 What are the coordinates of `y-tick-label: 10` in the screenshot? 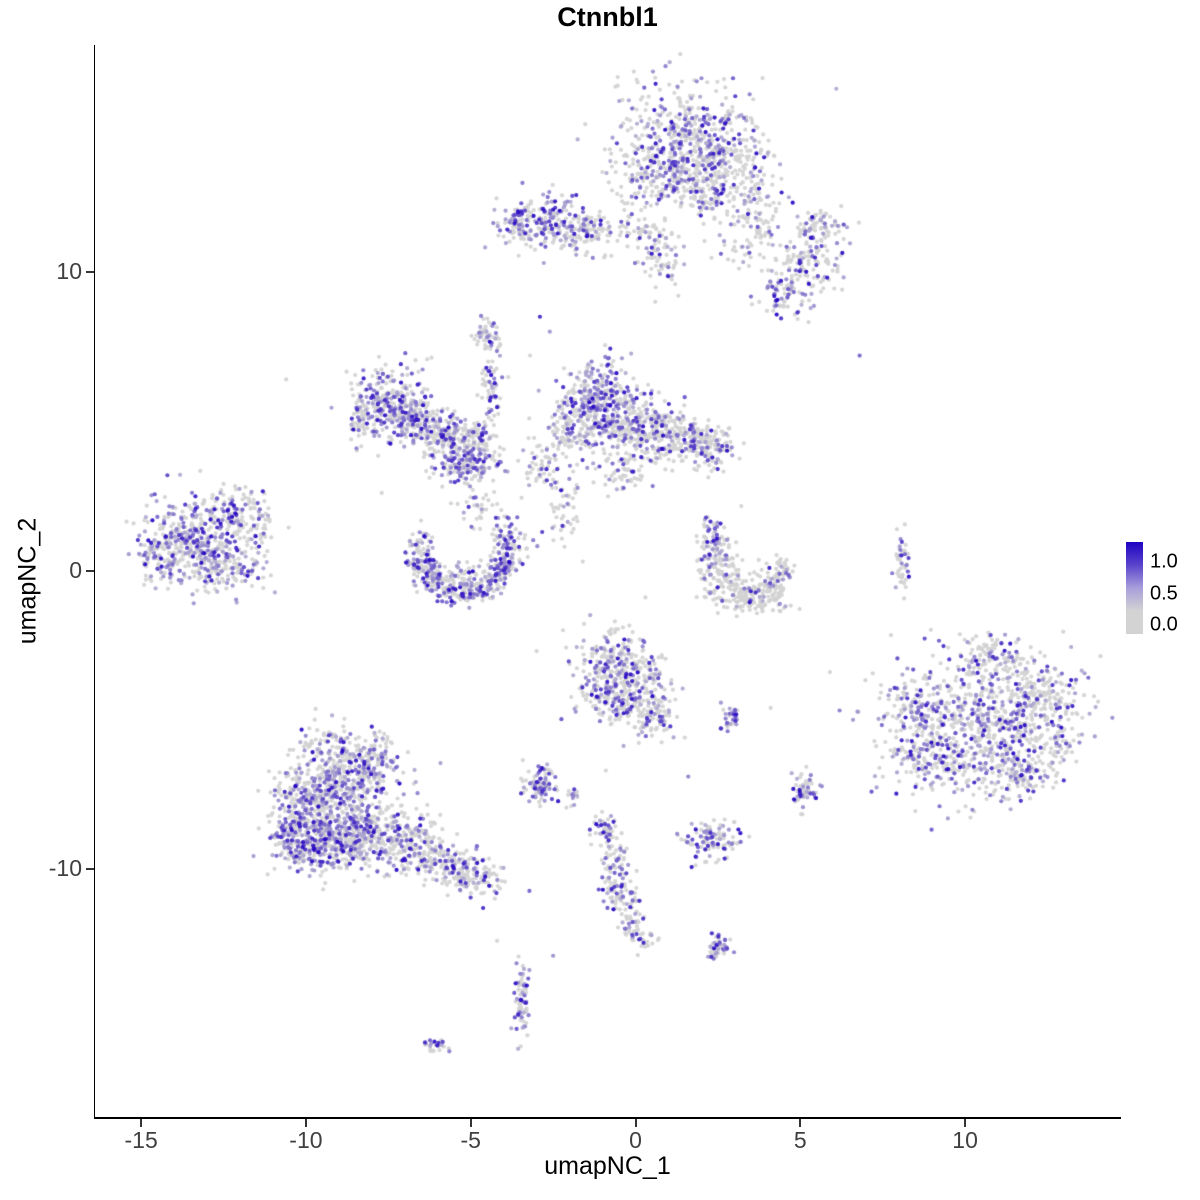 It's located at (69, 270).